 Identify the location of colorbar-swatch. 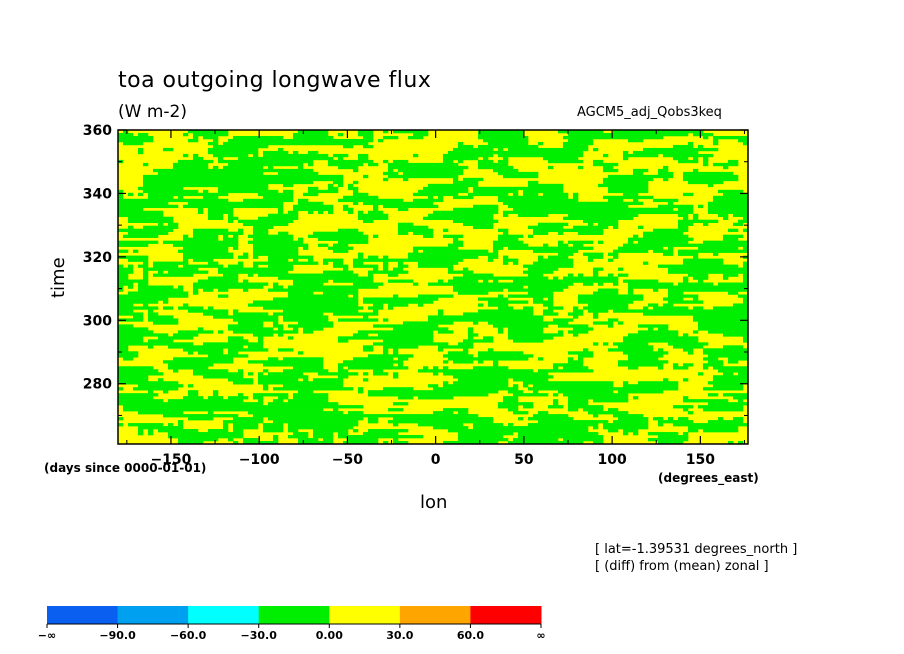
(435, 615).